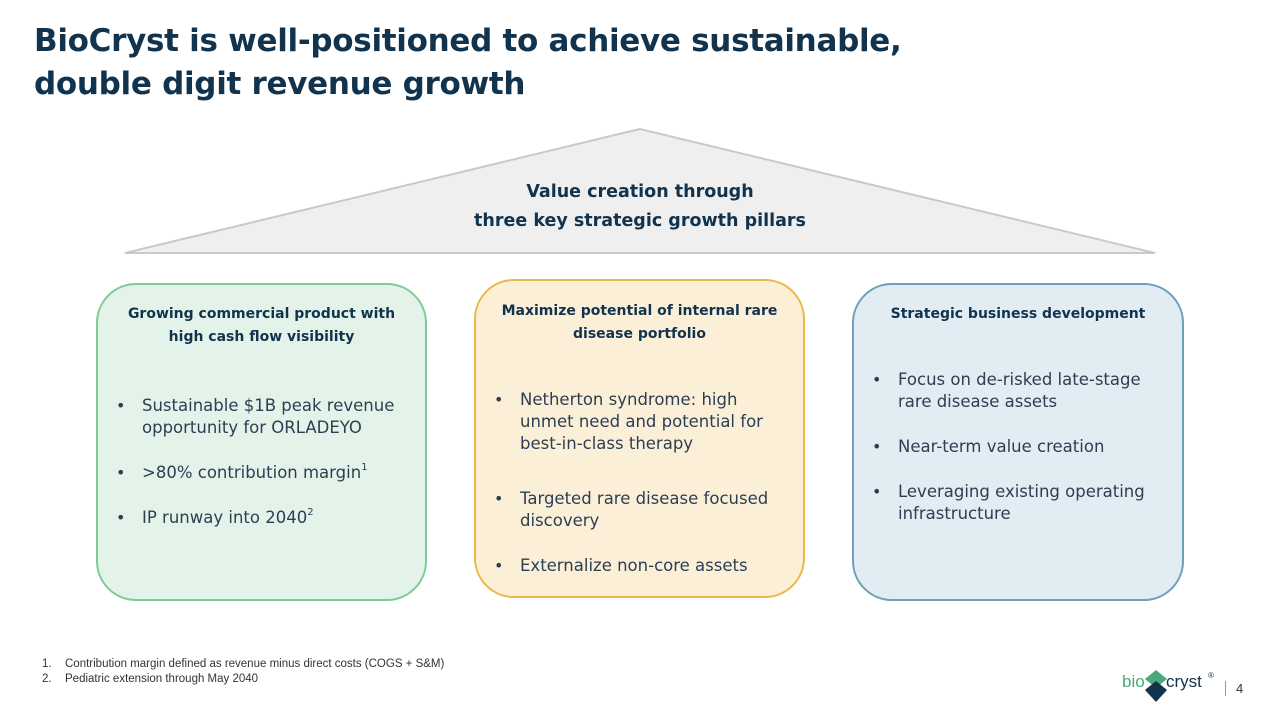 The height and width of the screenshot is (720, 1280). Describe the element at coordinates (225, 517) in the screenshot. I see `bullet-text: IP runway into 2040` at that location.